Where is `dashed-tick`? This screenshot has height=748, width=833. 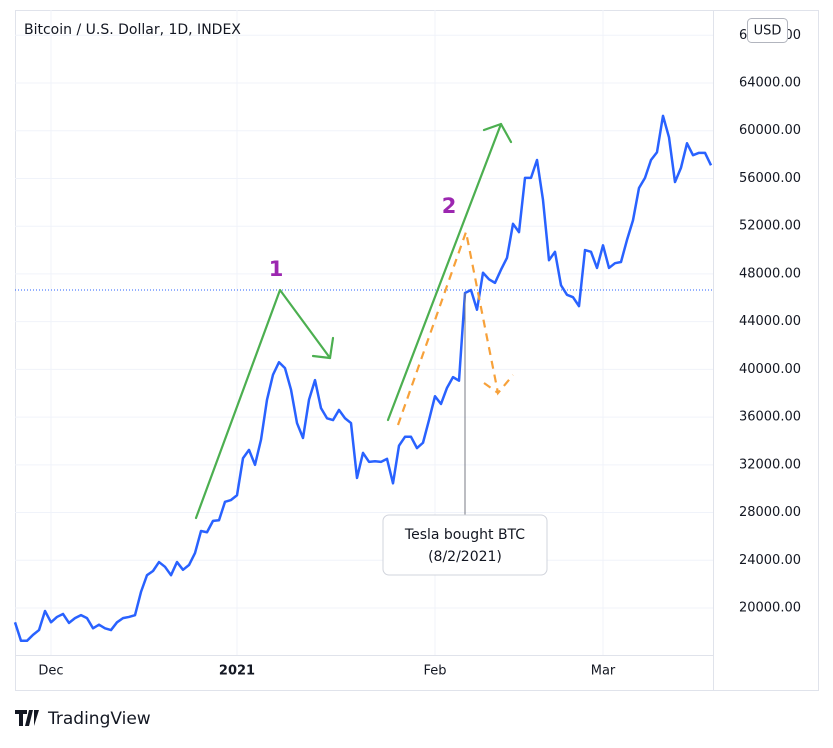 dashed-tick is located at coordinates (491, 388).